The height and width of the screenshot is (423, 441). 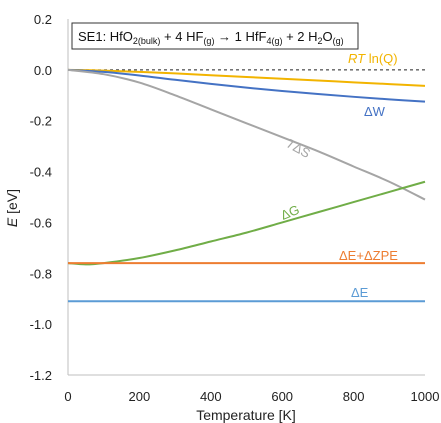 I want to click on series-label: ΔE+ΔZPE, so click(x=368, y=255).